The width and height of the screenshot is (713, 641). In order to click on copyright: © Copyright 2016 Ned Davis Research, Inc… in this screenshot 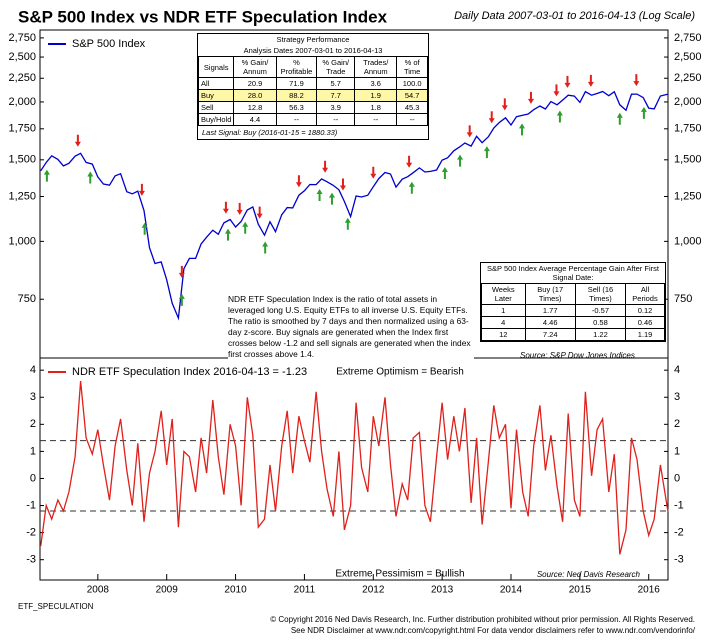, I will do `click(482, 619)`.